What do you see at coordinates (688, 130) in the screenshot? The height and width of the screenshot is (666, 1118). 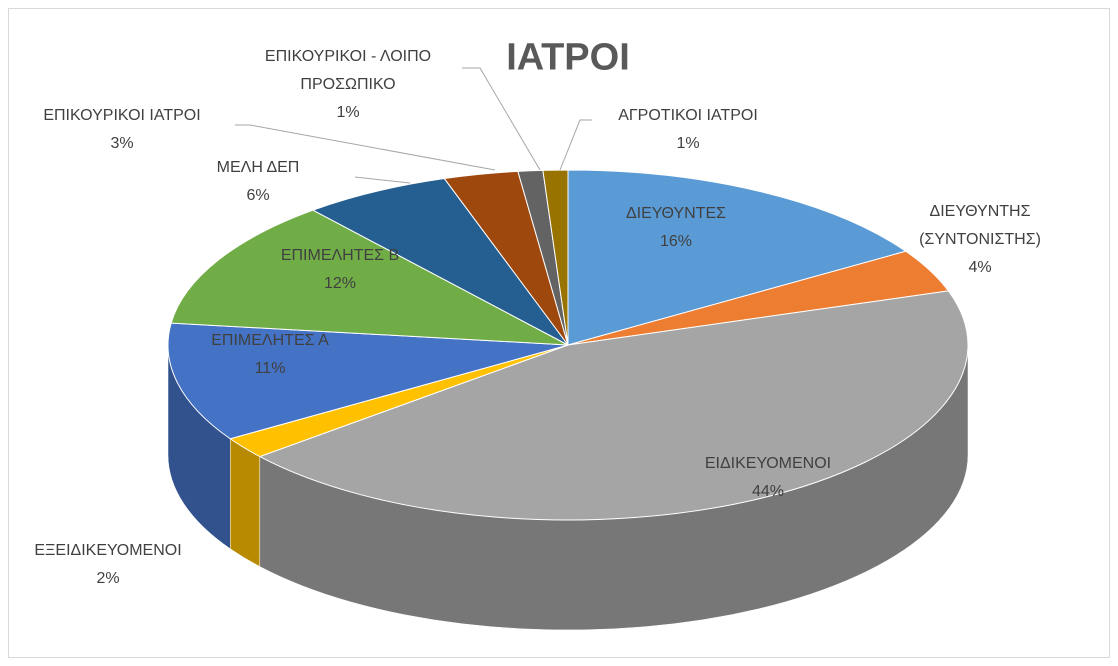 I see `data-label: ΑΓΡΟΤΙΚΟΙ ΙΑΤΡΟΙ 1%` at bounding box center [688, 130].